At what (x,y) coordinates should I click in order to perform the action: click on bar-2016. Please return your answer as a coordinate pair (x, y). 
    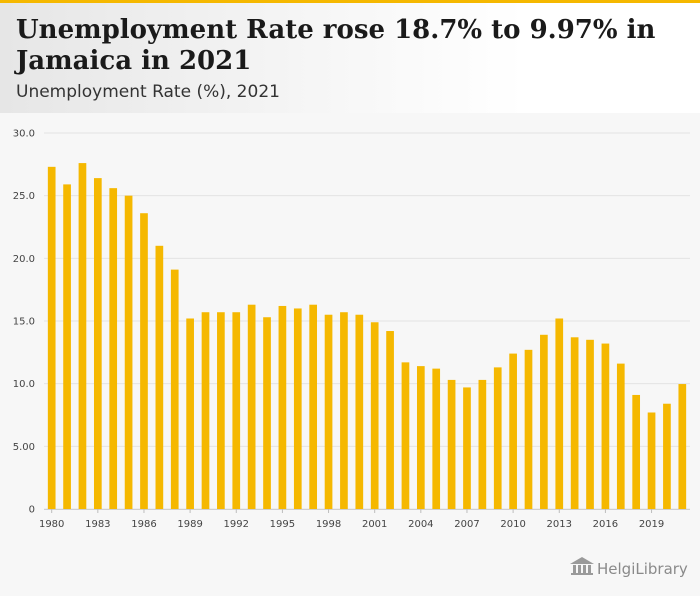
    Looking at the image, I should click on (605, 426).